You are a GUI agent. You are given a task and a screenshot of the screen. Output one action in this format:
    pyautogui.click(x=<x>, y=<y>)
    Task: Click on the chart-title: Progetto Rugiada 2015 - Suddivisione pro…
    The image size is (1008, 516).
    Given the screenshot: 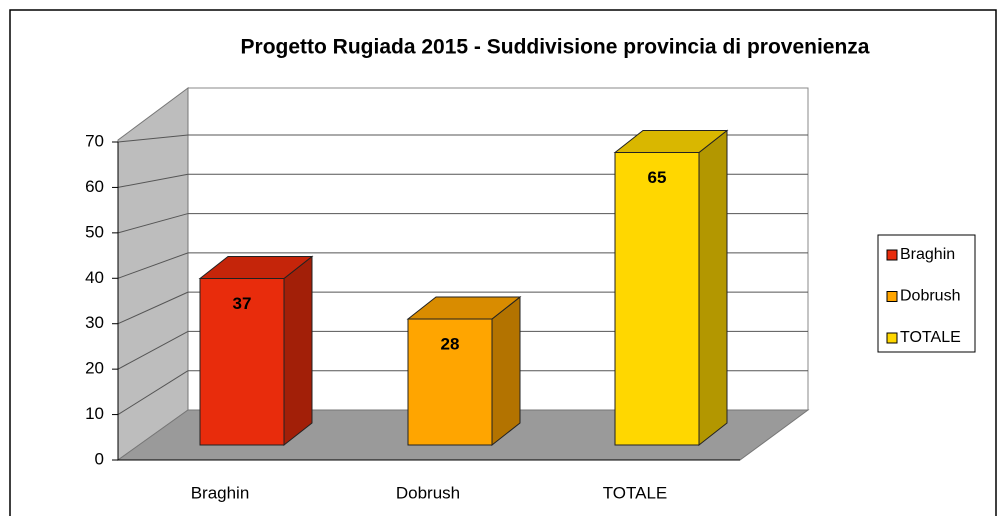 What is the action you would take?
    pyautogui.click(x=555, y=47)
    